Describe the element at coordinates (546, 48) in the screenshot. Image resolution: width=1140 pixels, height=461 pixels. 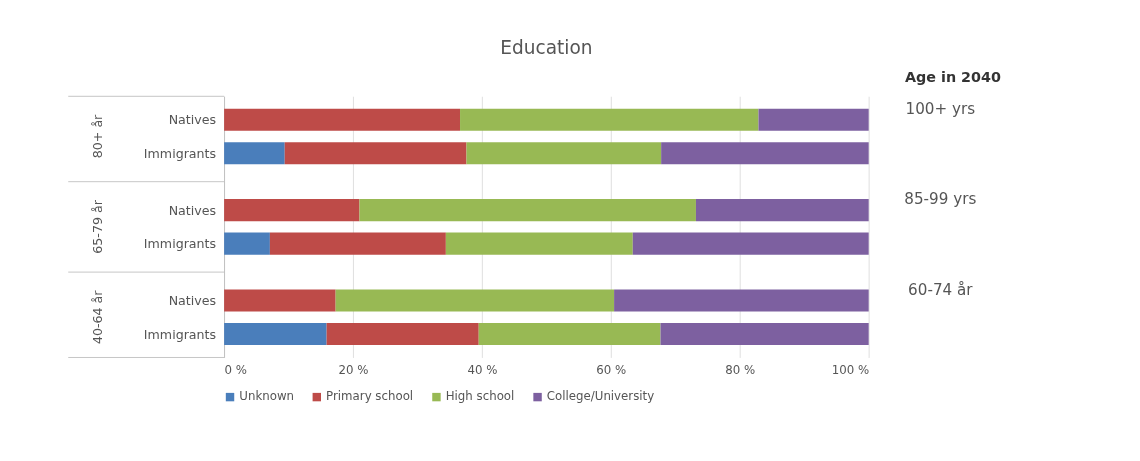
I see `chart-title: Education` at that location.